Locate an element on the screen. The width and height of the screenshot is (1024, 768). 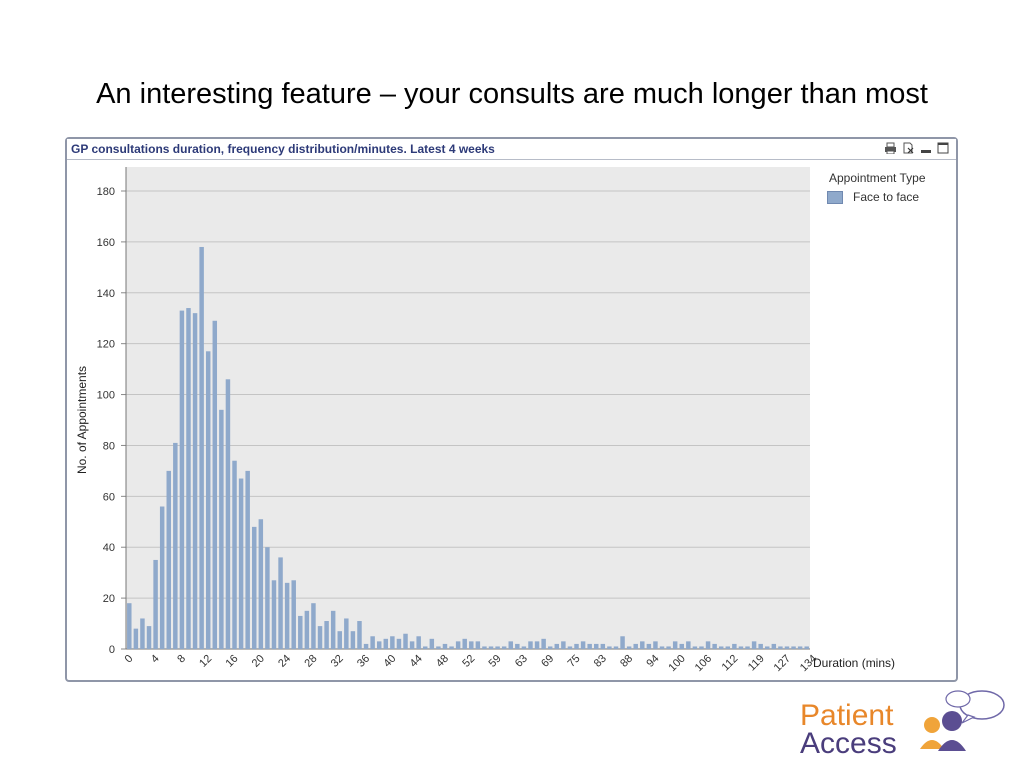
y-tick-label: 80 is located at coordinates (109, 446).